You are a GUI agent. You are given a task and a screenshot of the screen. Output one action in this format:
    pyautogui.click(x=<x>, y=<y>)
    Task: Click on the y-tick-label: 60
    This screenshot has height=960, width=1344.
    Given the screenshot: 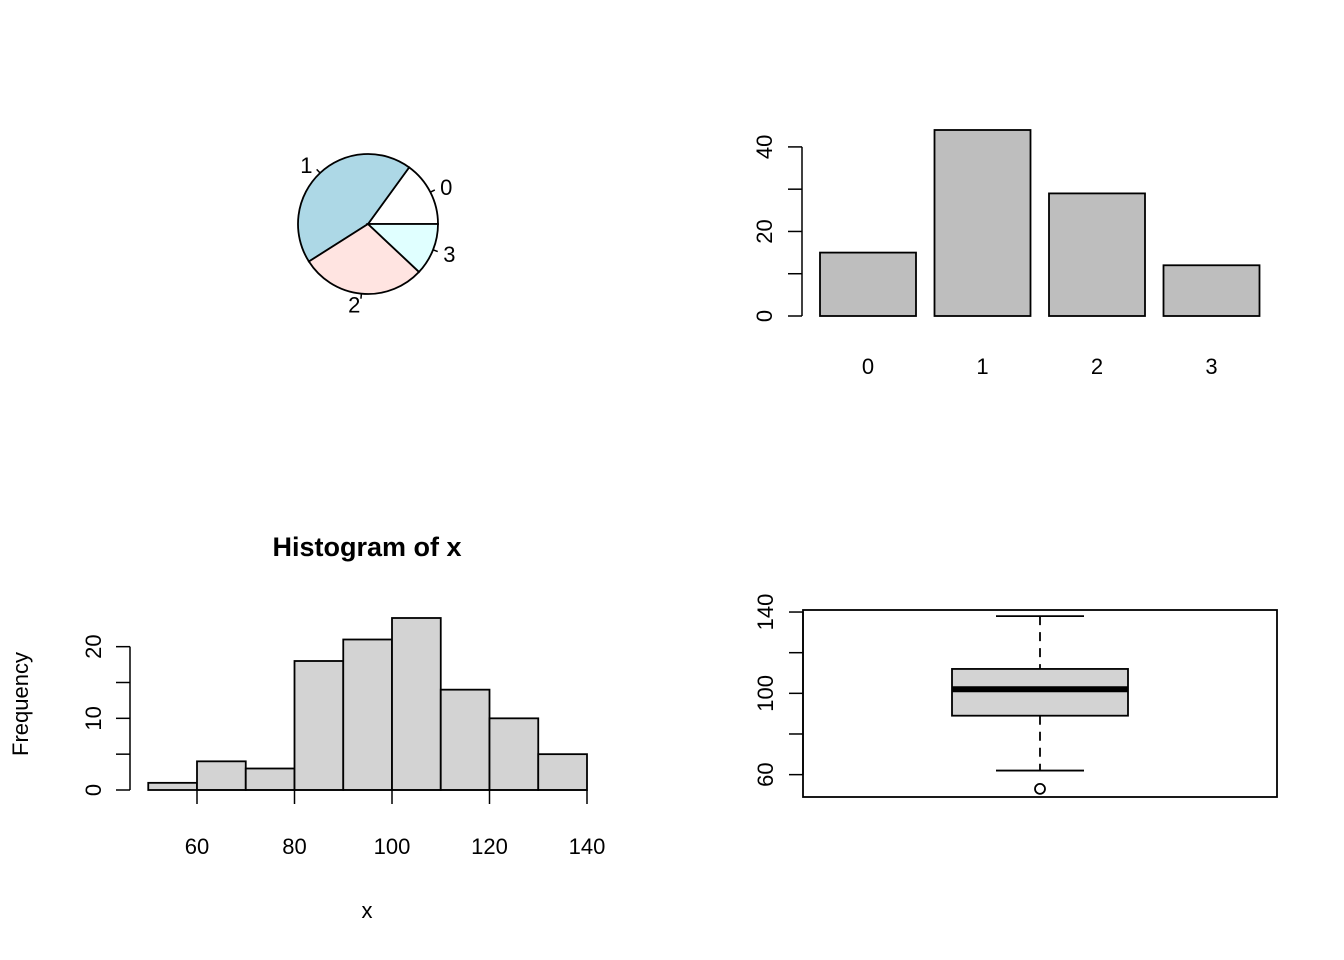 What is the action you would take?
    pyautogui.click(x=765, y=774)
    